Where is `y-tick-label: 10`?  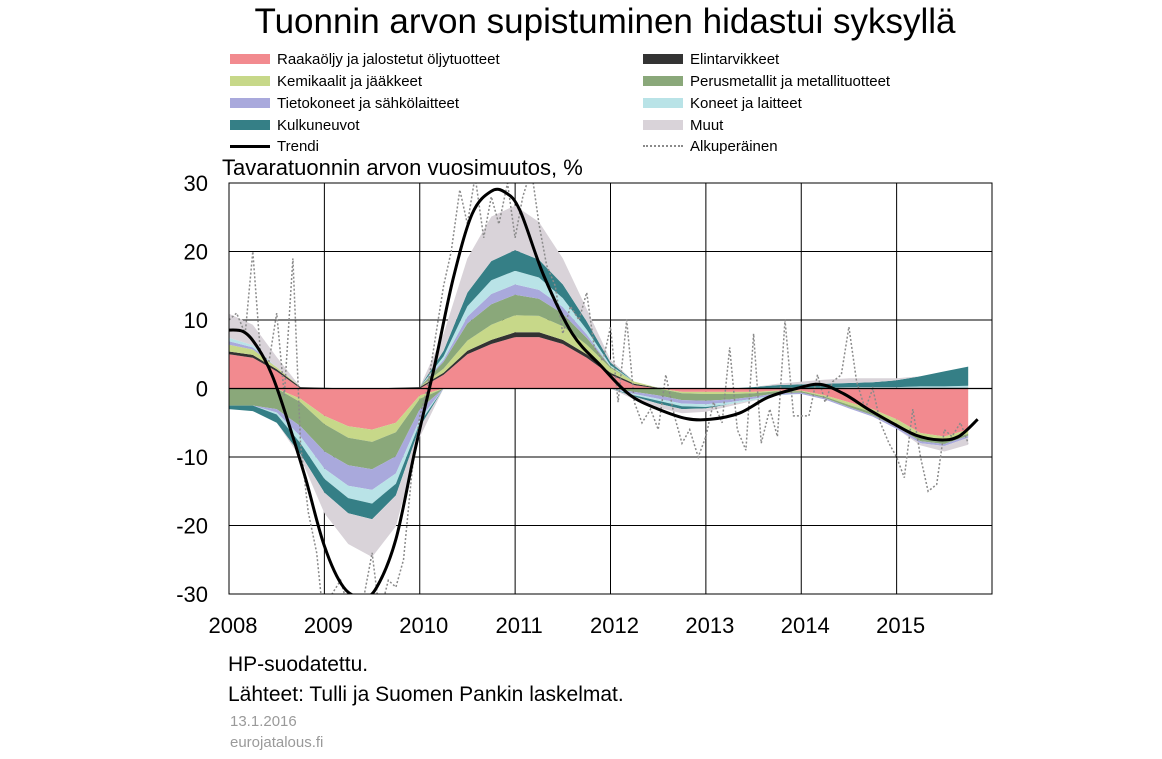 y-tick-label: 10 is located at coordinates (196, 320).